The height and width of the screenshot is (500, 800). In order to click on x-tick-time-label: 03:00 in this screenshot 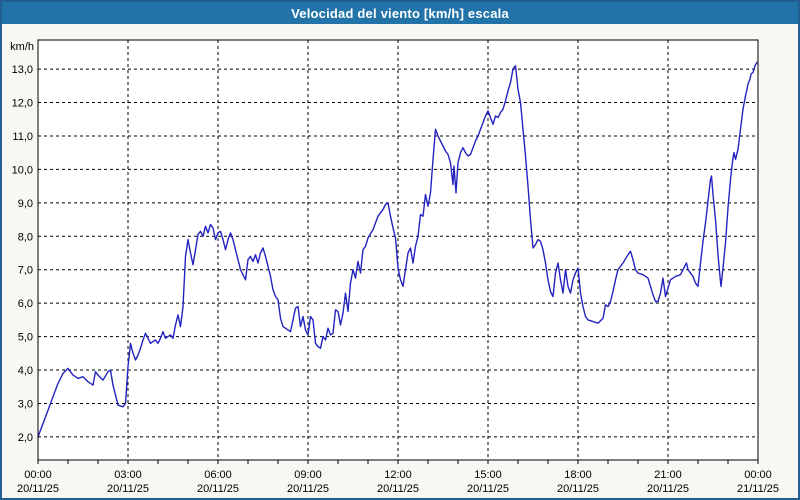, I will do `click(128, 475)`.